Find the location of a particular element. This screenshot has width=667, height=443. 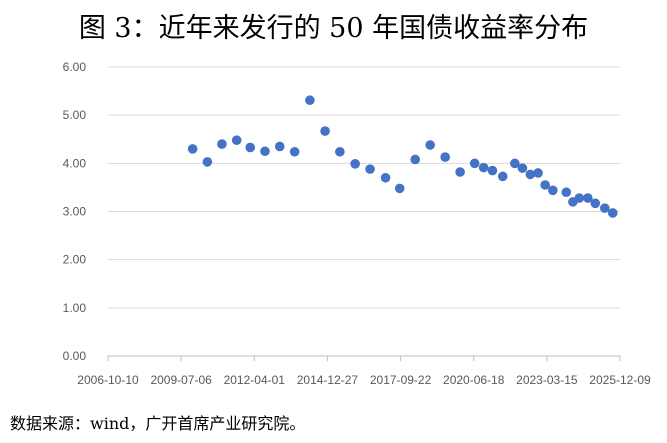

x-tick-label: 2014-12-27 is located at coordinates (328, 380).